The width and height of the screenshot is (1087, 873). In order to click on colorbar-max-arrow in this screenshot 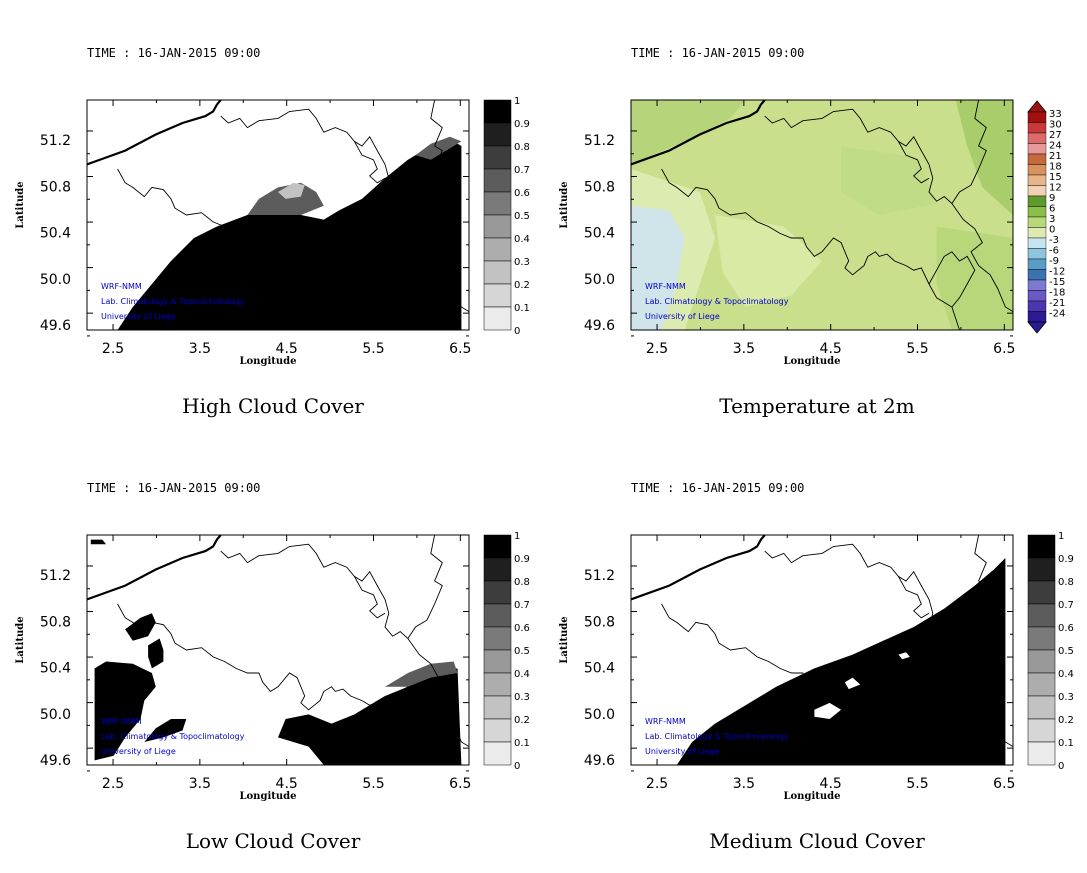, I will do `click(1037, 106)`.